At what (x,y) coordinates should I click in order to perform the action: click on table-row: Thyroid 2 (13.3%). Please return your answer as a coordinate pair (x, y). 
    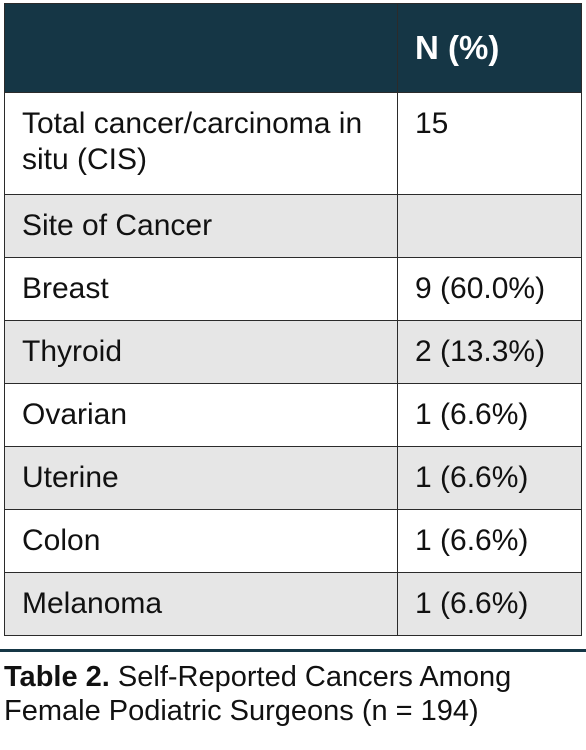
    Looking at the image, I should click on (293, 352).